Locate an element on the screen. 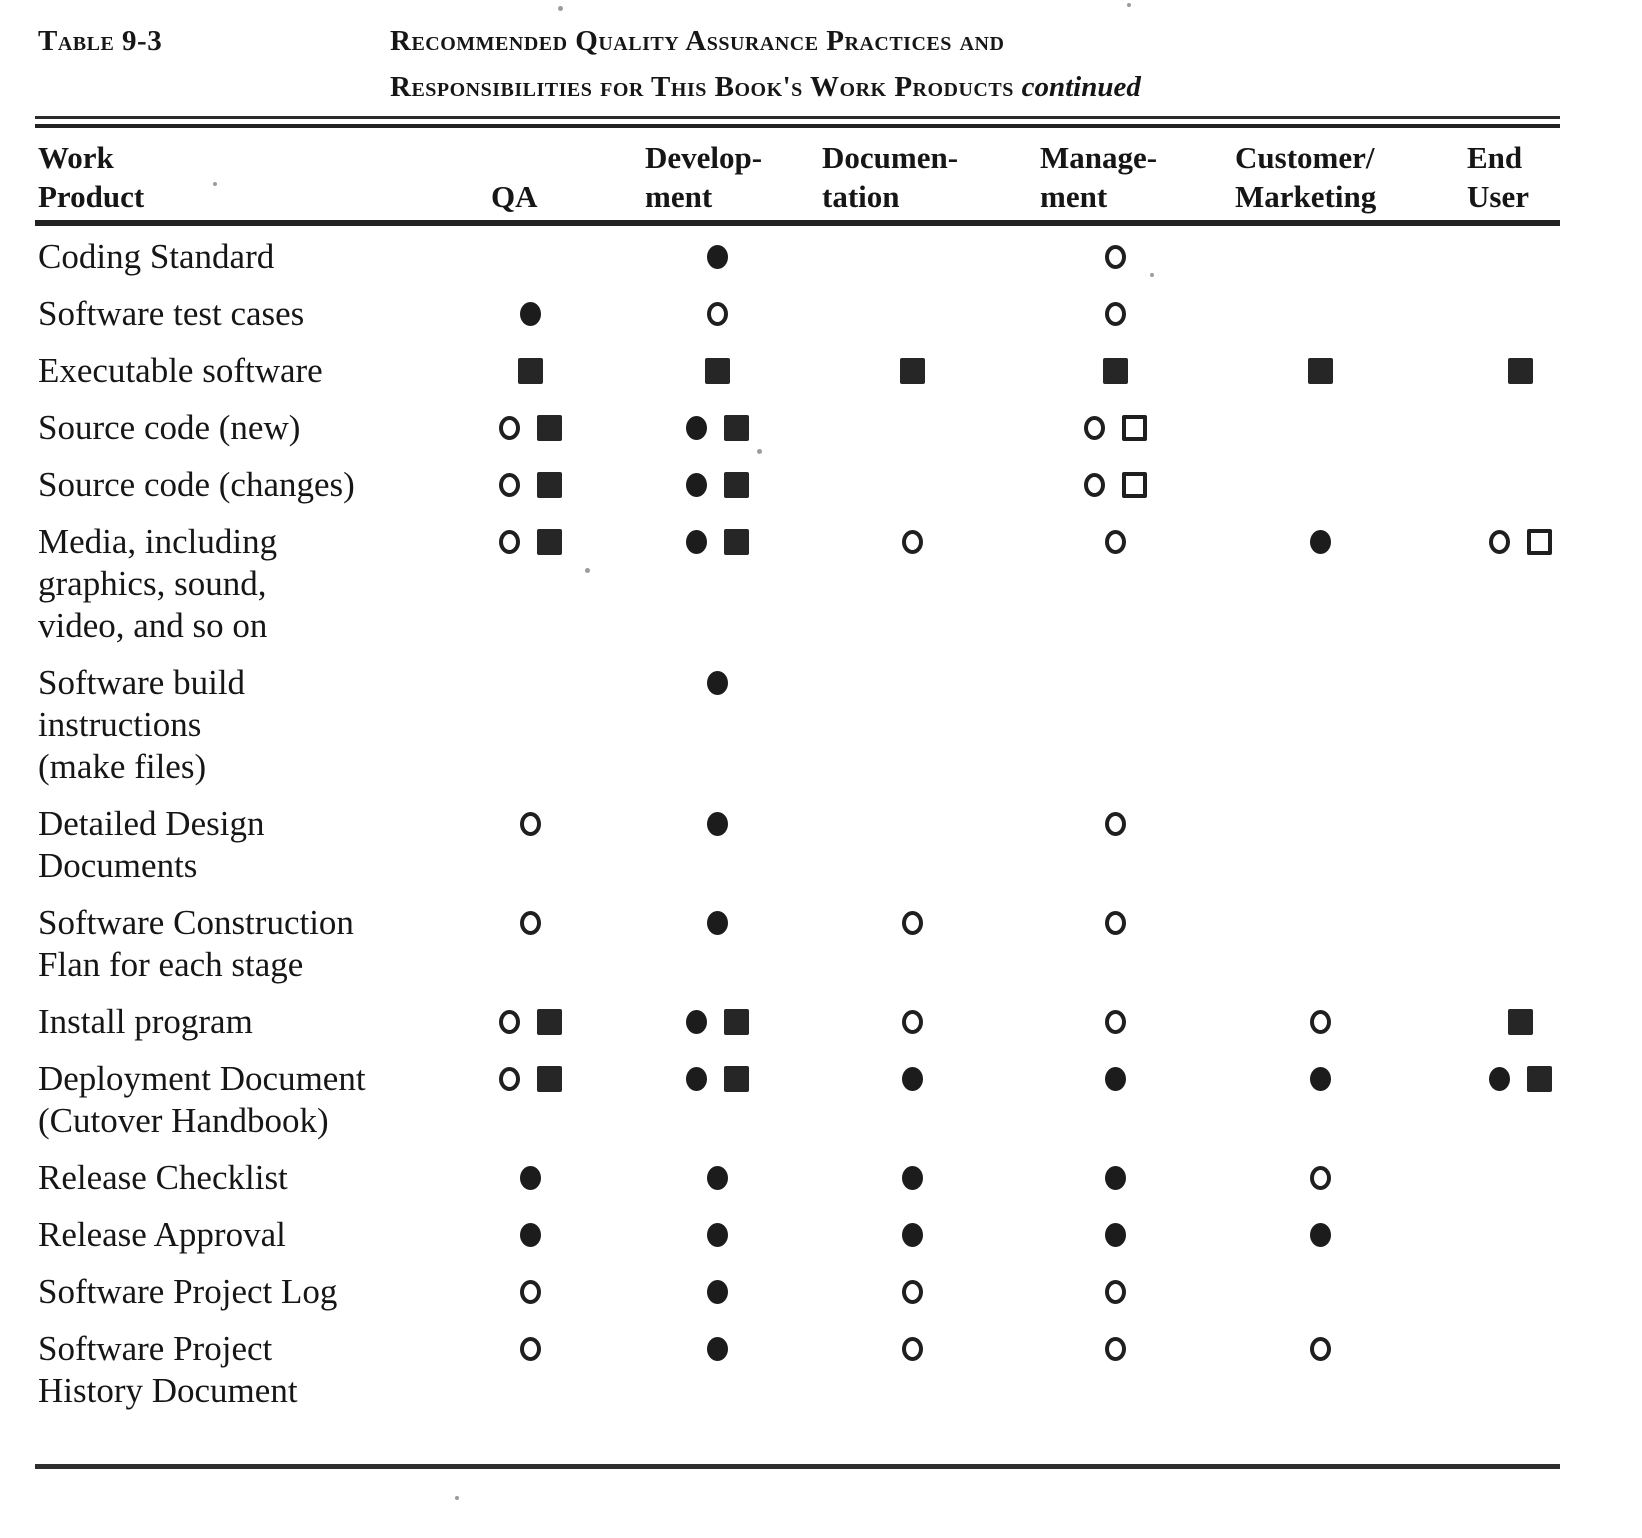 This screenshot has height=1538, width=1642. table-row: Software build instructions (make files) is located at coordinates (810, 725).